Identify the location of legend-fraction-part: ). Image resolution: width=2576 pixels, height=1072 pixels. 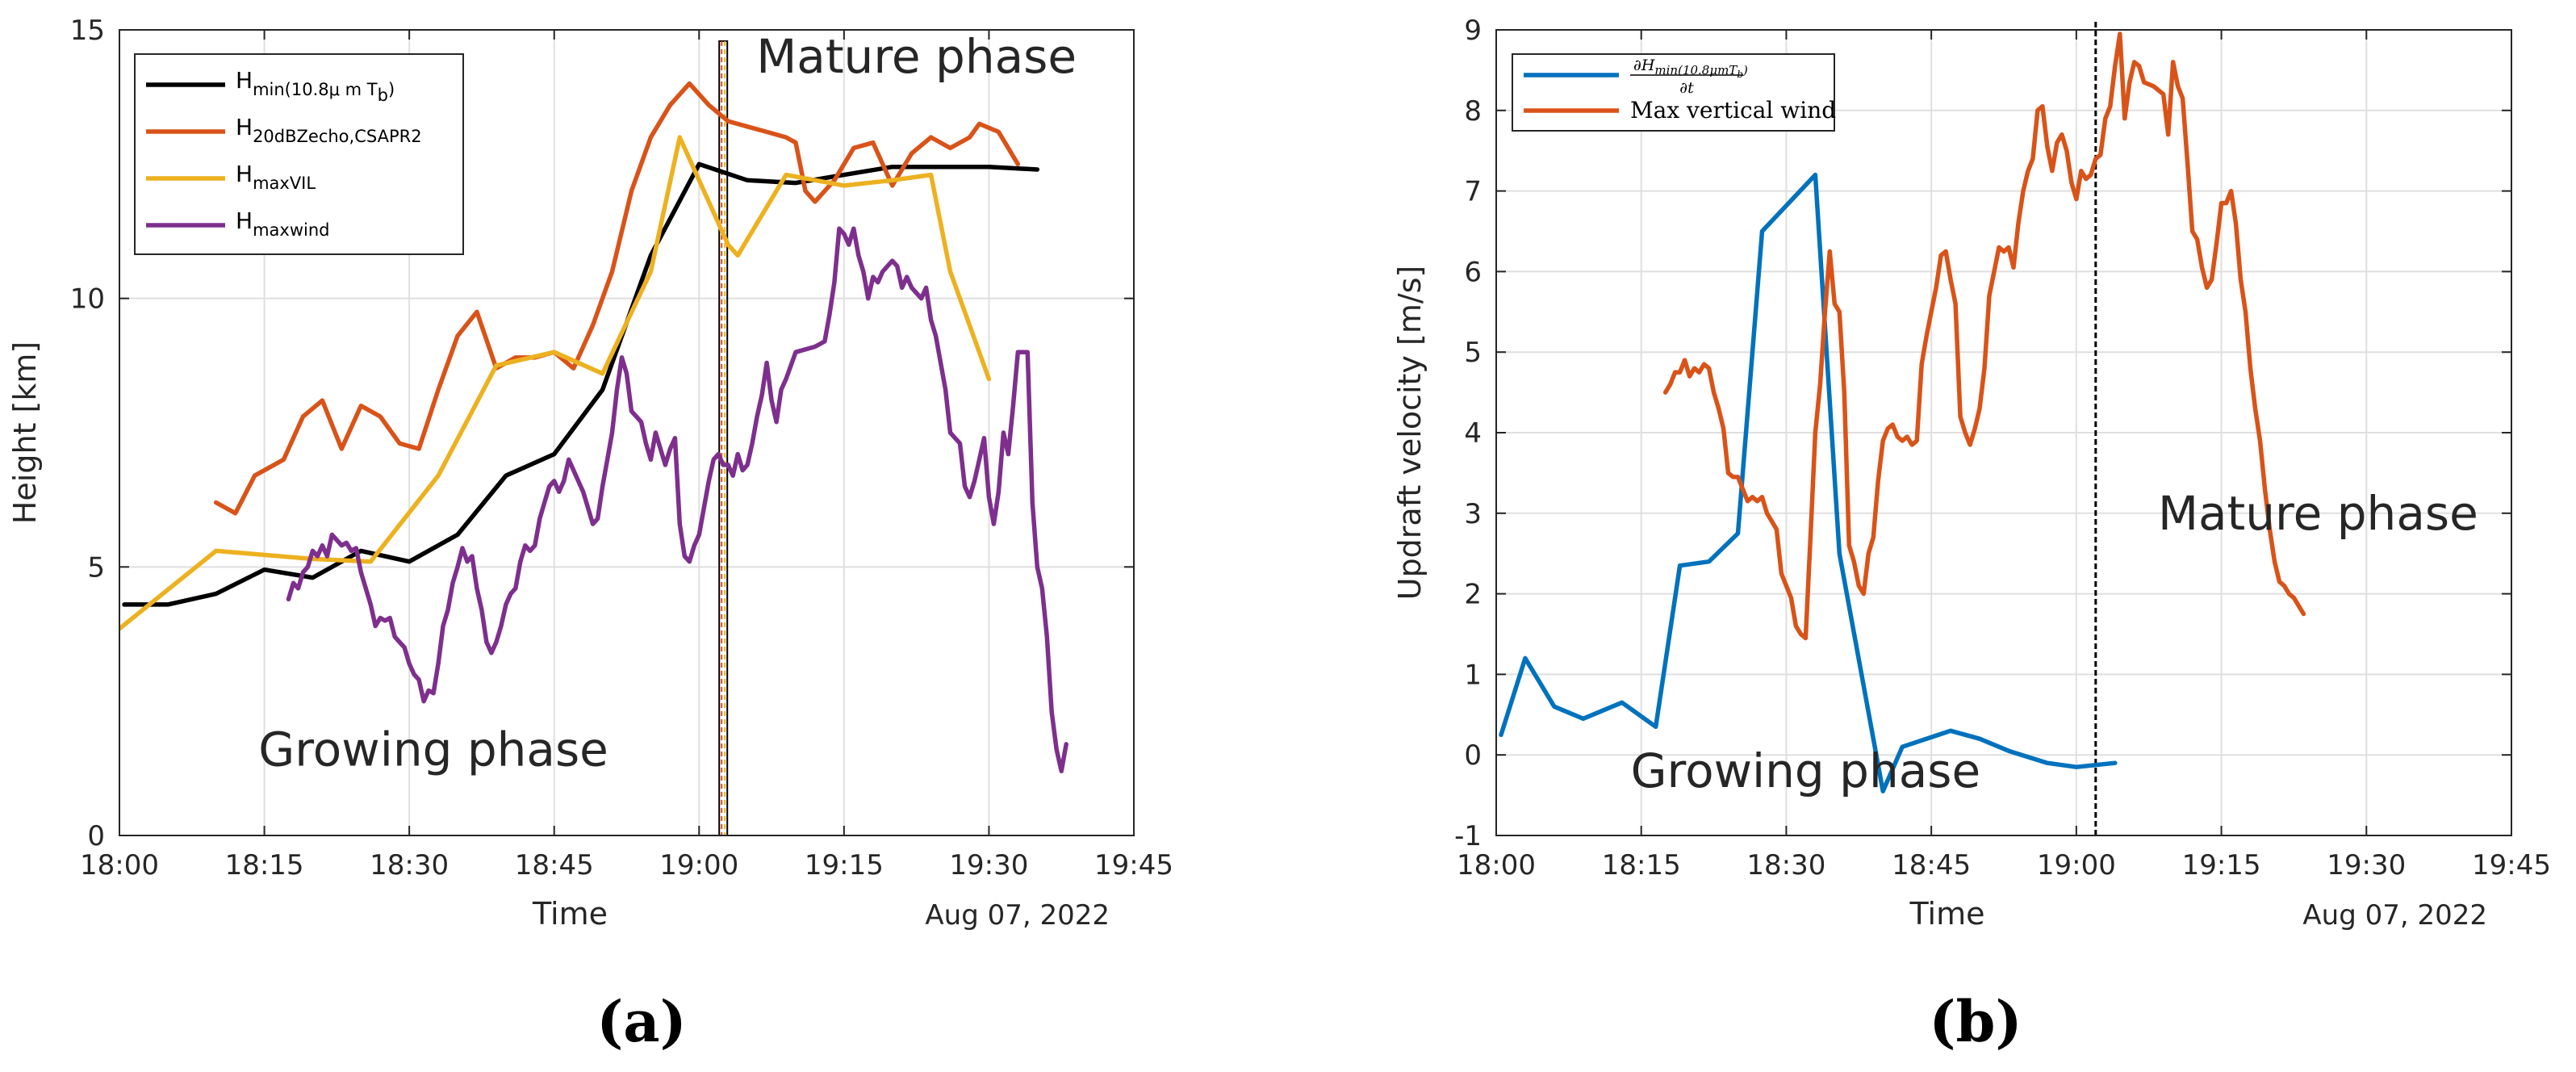
(1745, 70).